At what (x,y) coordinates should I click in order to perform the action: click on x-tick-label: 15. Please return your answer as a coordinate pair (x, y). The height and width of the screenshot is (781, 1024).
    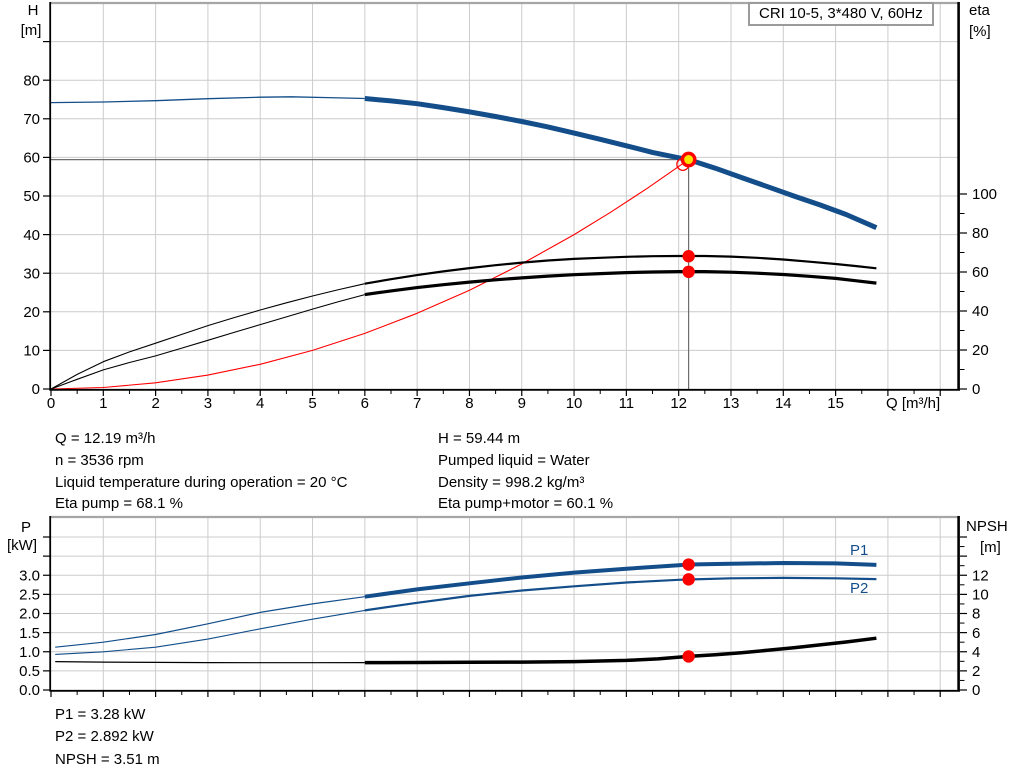
    Looking at the image, I should click on (835, 403).